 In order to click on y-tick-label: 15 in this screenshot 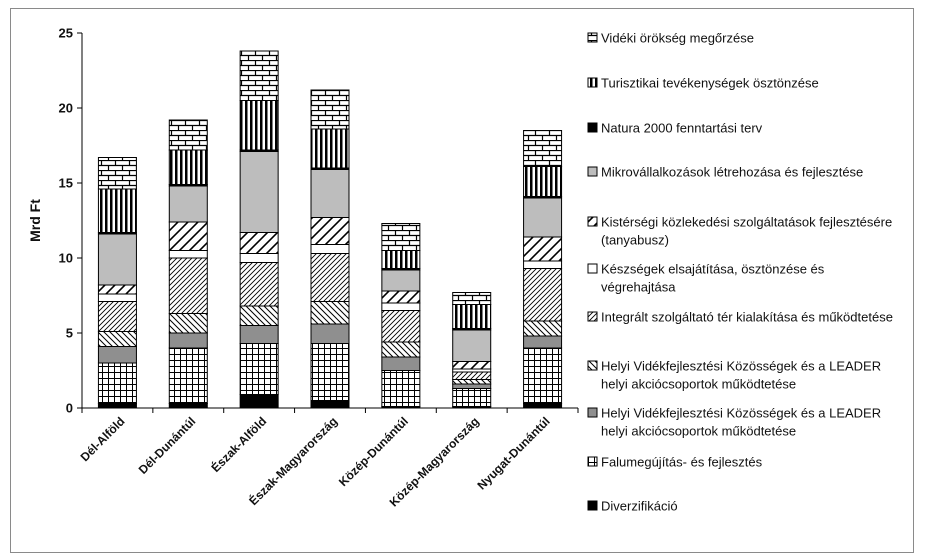, I will do `click(66, 183)`.